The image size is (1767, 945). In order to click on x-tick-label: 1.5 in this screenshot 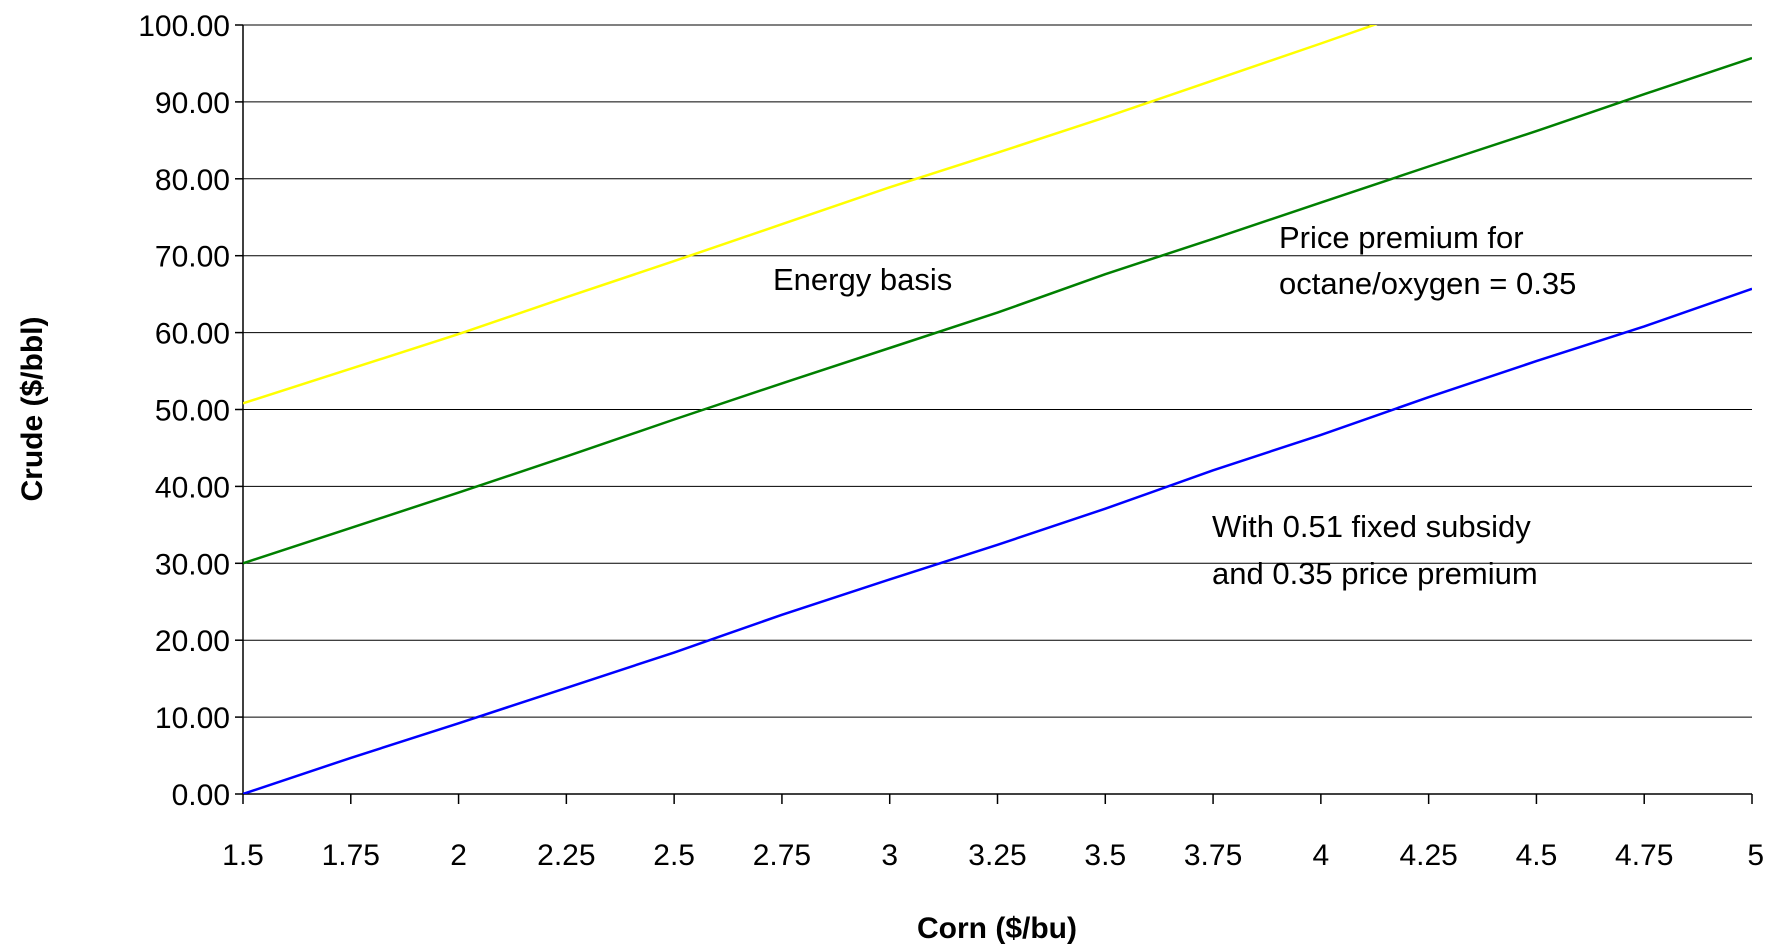, I will do `click(243, 855)`.